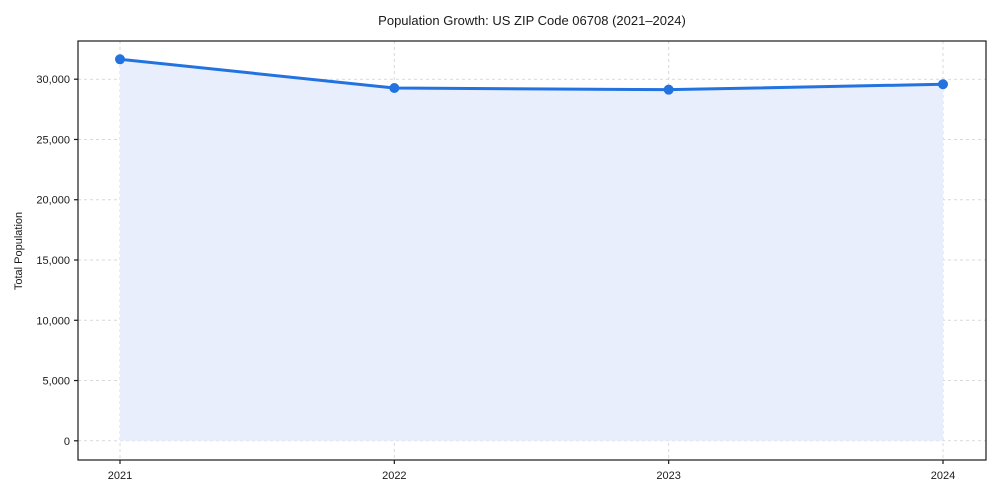 The image size is (1000, 500). I want to click on y-tick-label: 5,000, so click(56, 382).